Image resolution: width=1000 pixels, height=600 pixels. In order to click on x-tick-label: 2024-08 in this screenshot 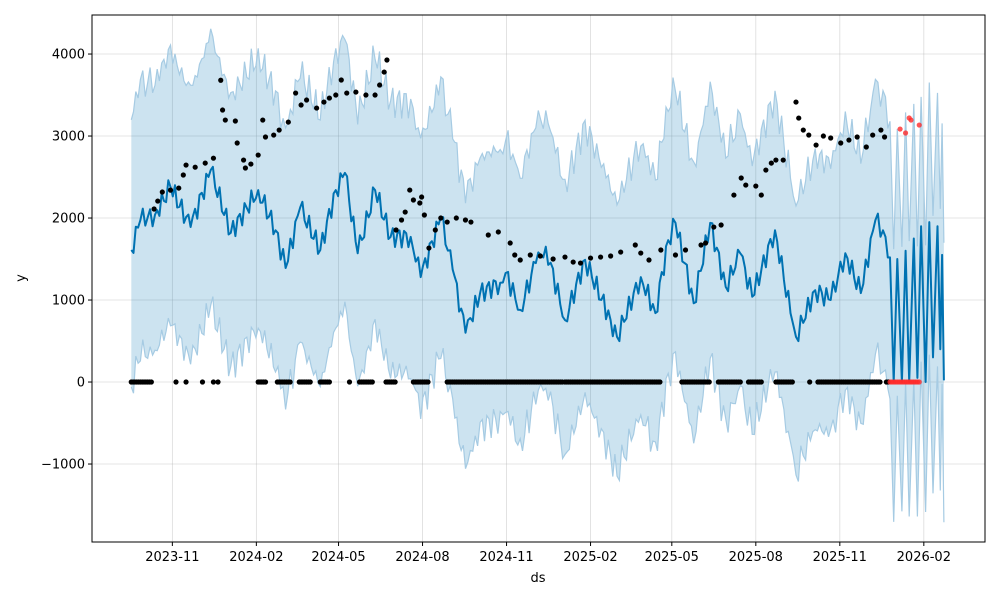, I will do `click(422, 557)`.